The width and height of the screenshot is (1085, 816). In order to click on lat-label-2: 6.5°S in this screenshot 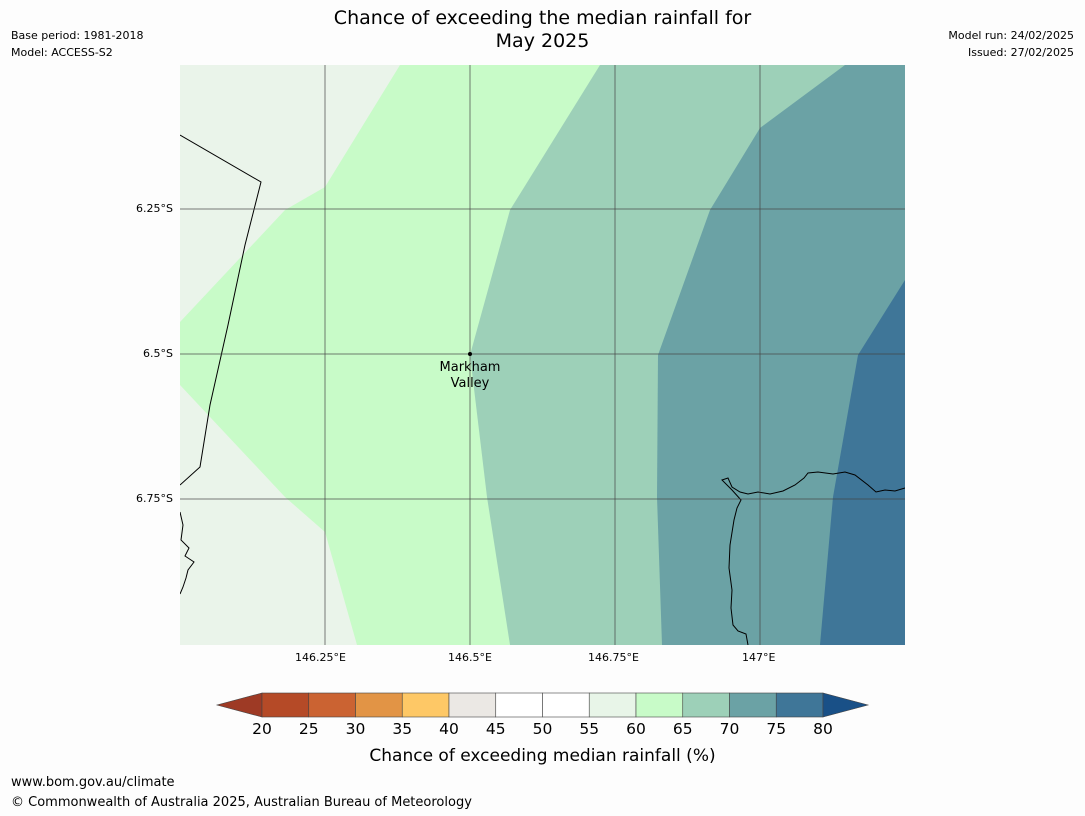, I will do `click(158, 353)`.